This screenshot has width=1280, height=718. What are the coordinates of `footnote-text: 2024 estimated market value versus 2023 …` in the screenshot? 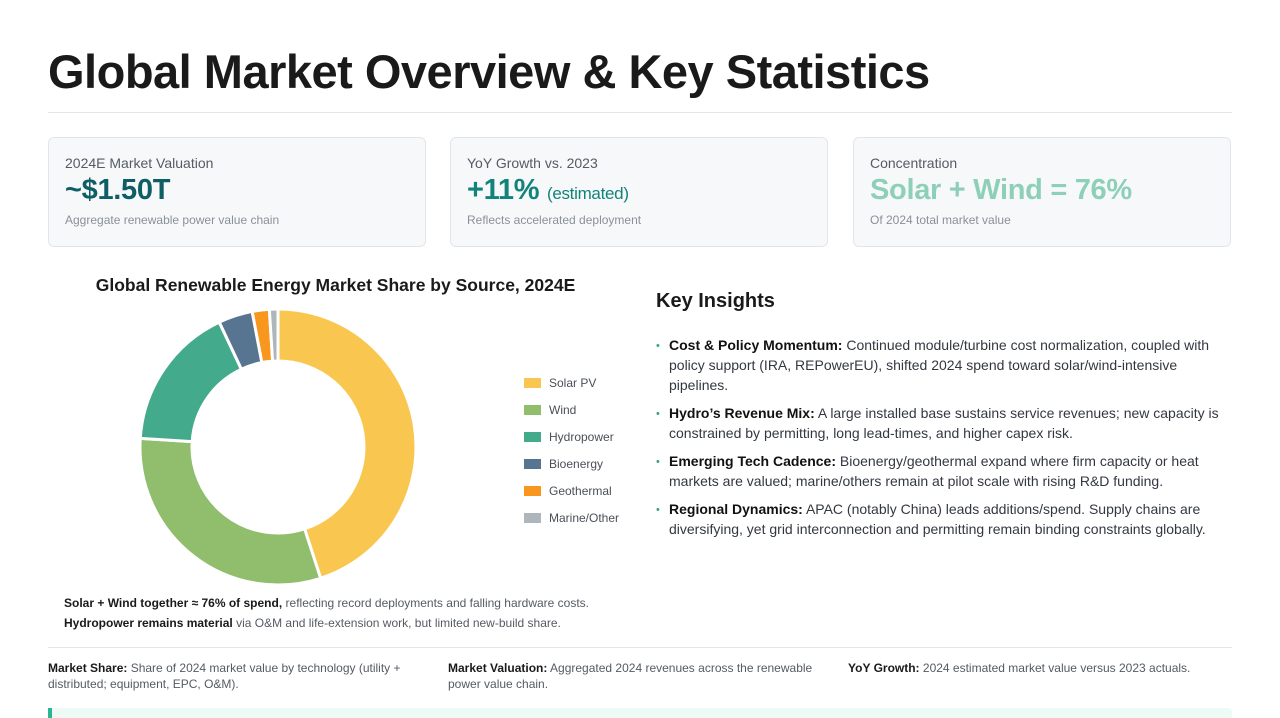 It's located at (1055, 668).